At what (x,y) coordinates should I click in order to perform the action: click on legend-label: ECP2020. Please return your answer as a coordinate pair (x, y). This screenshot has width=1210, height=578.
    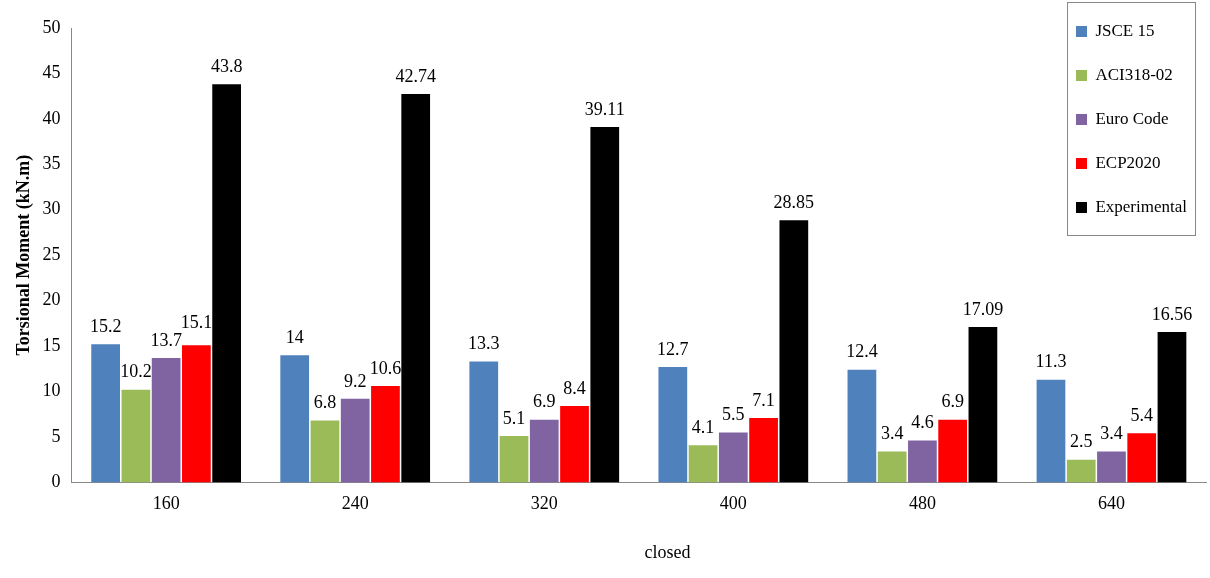
    Looking at the image, I should click on (1128, 163).